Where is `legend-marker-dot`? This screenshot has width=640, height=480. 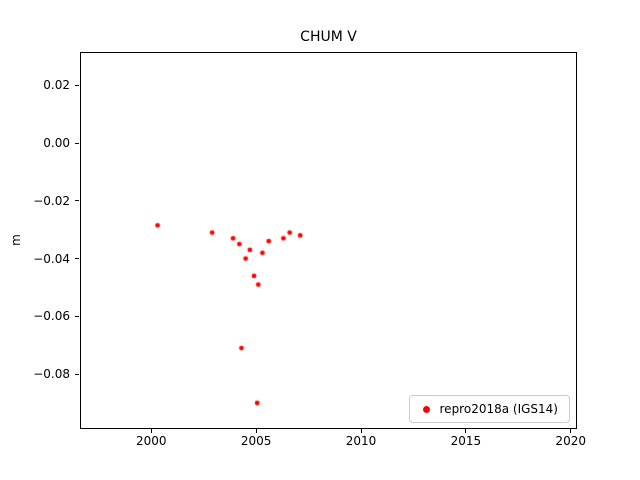 legend-marker-dot is located at coordinates (426, 409).